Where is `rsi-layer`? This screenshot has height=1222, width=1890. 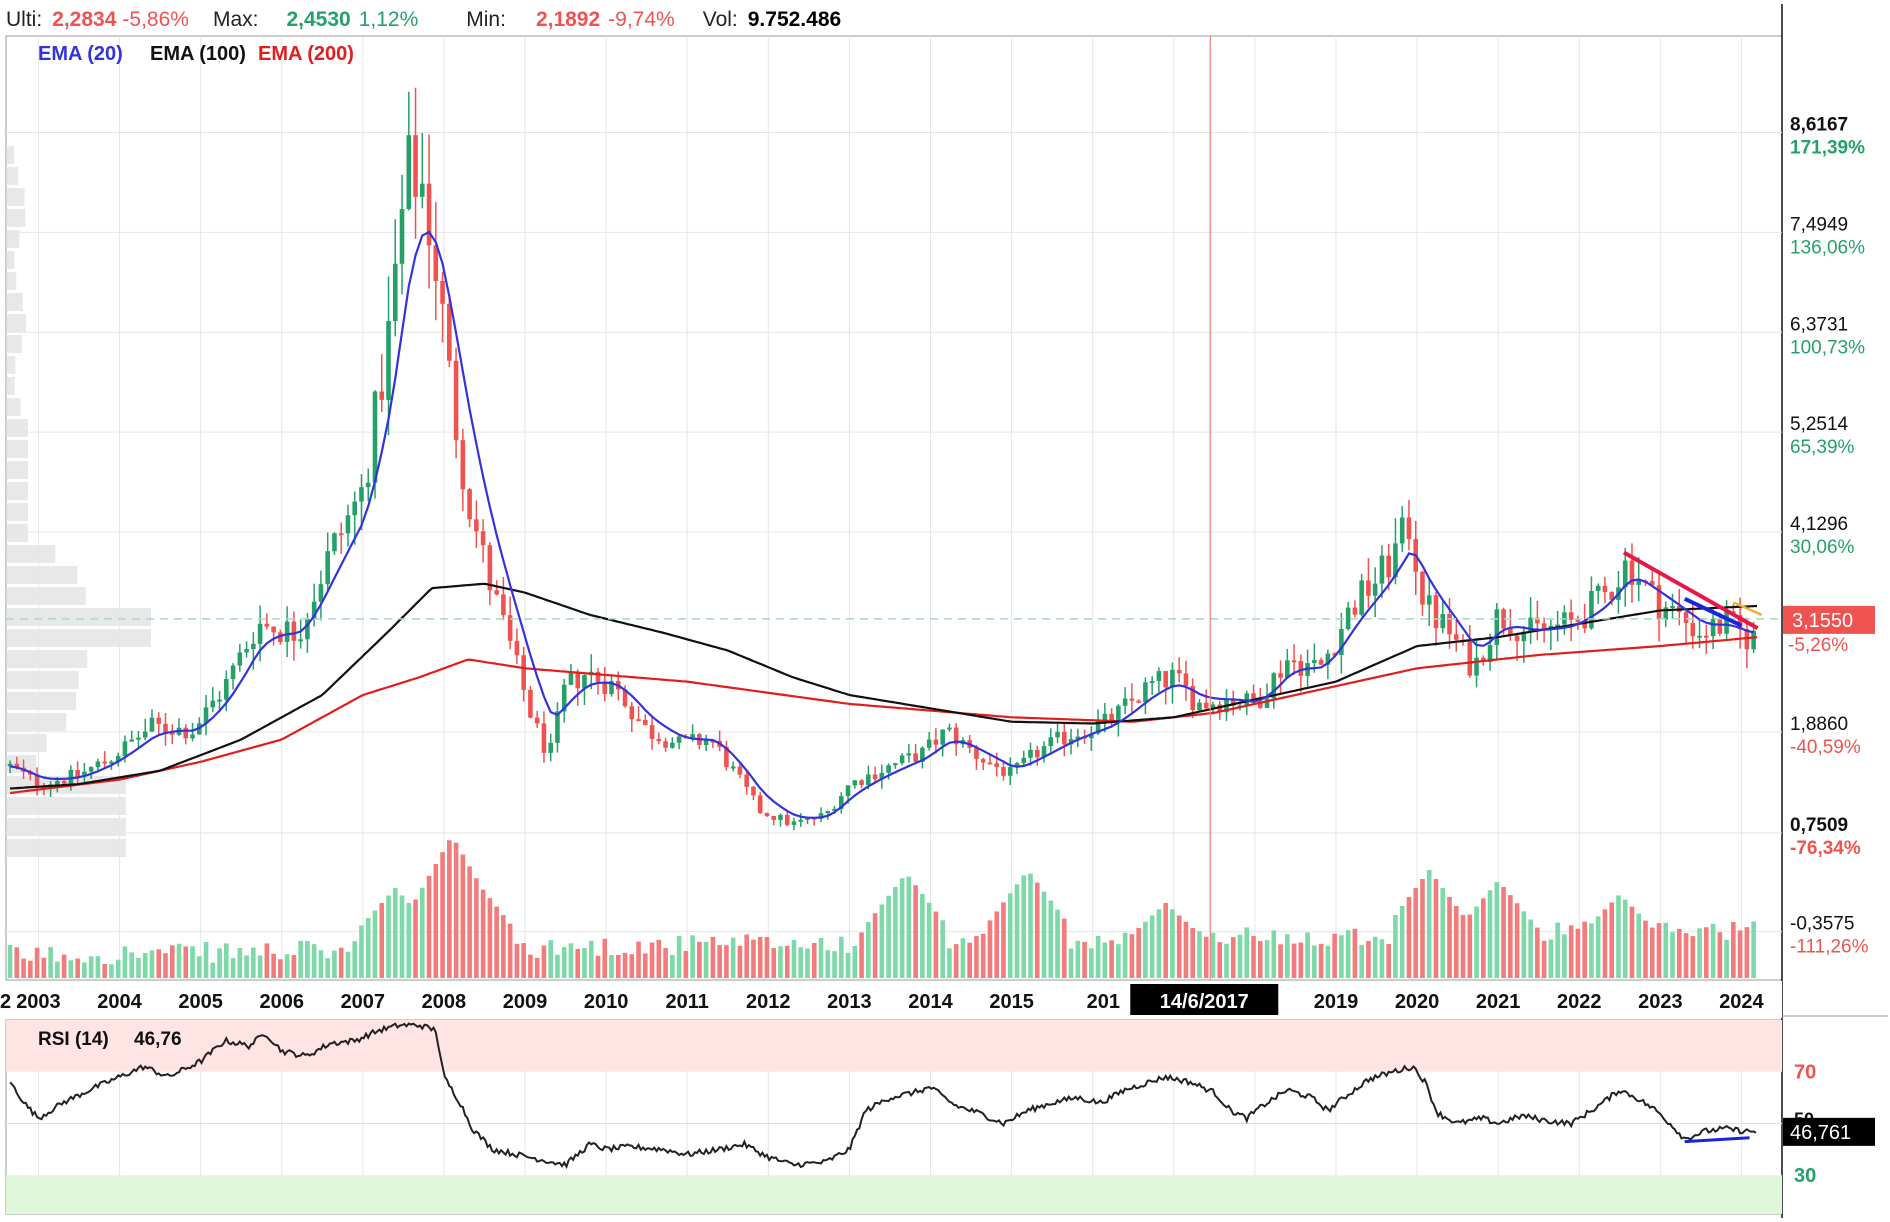 rsi-layer is located at coordinates (894, 1117).